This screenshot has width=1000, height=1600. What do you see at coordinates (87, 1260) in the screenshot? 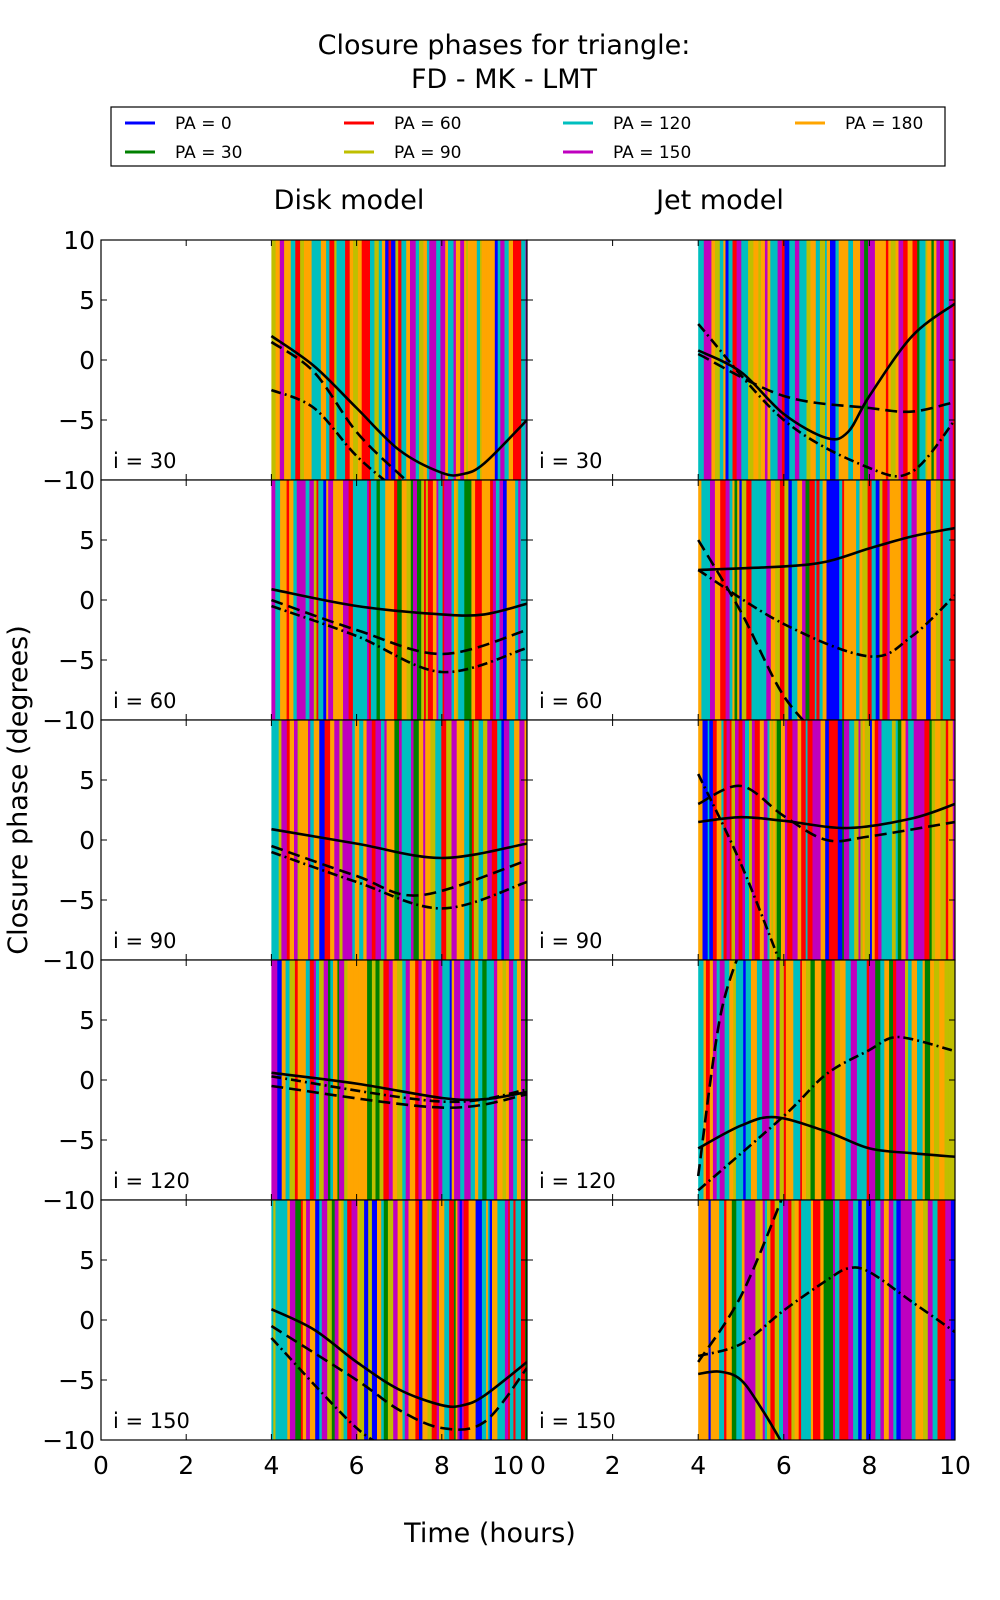
I see `y-tick-label: 5` at bounding box center [87, 1260].